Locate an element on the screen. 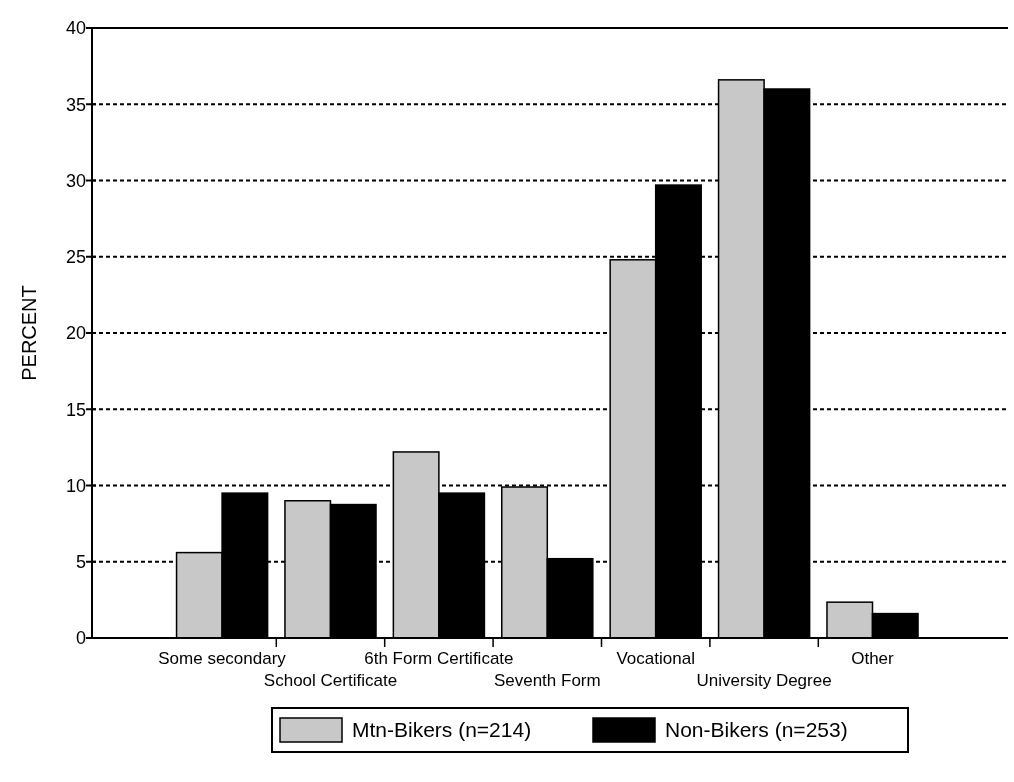 The width and height of the screenshot is (1014, 782). x-tick-label: 6th Form Certificate is located at coordinates (439, 658).